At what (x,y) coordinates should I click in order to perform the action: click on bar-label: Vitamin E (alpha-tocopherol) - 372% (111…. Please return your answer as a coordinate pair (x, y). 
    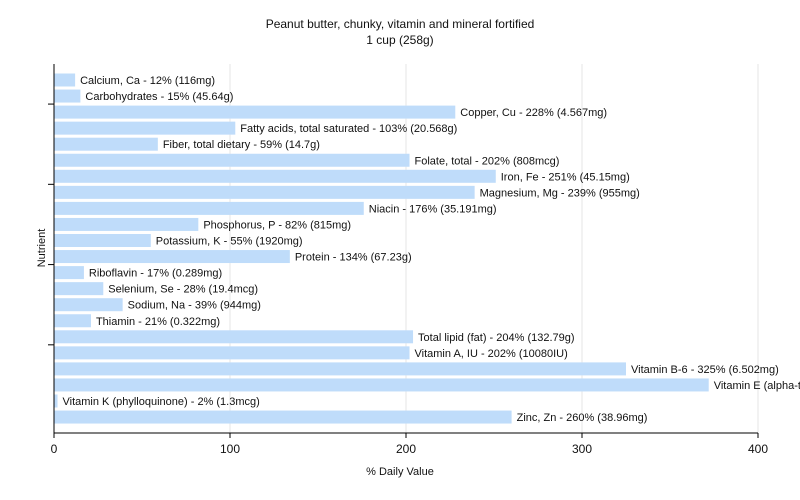
    Looking at the image, I should click on (757, 386).